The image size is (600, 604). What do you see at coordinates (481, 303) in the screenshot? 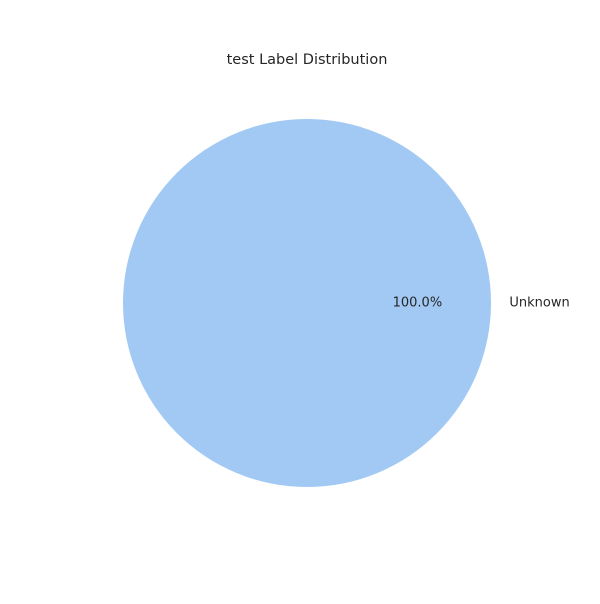
I see `pie-labels: Unknown 100.0%` at bounding box center [481, 303].